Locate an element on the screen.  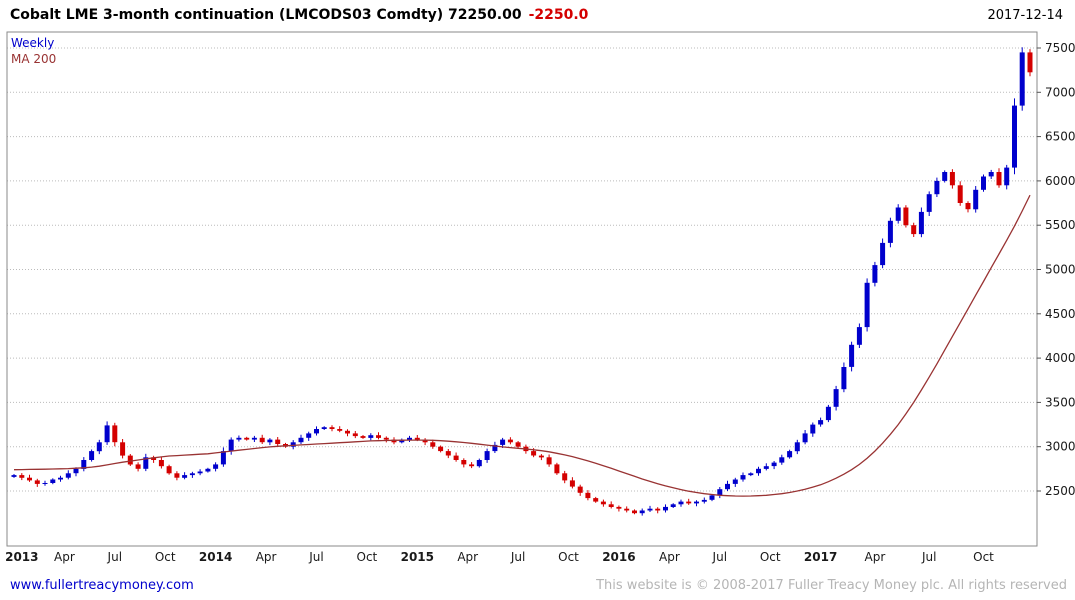
legend-weekly: Weekly is located at coordinates (33, 43).